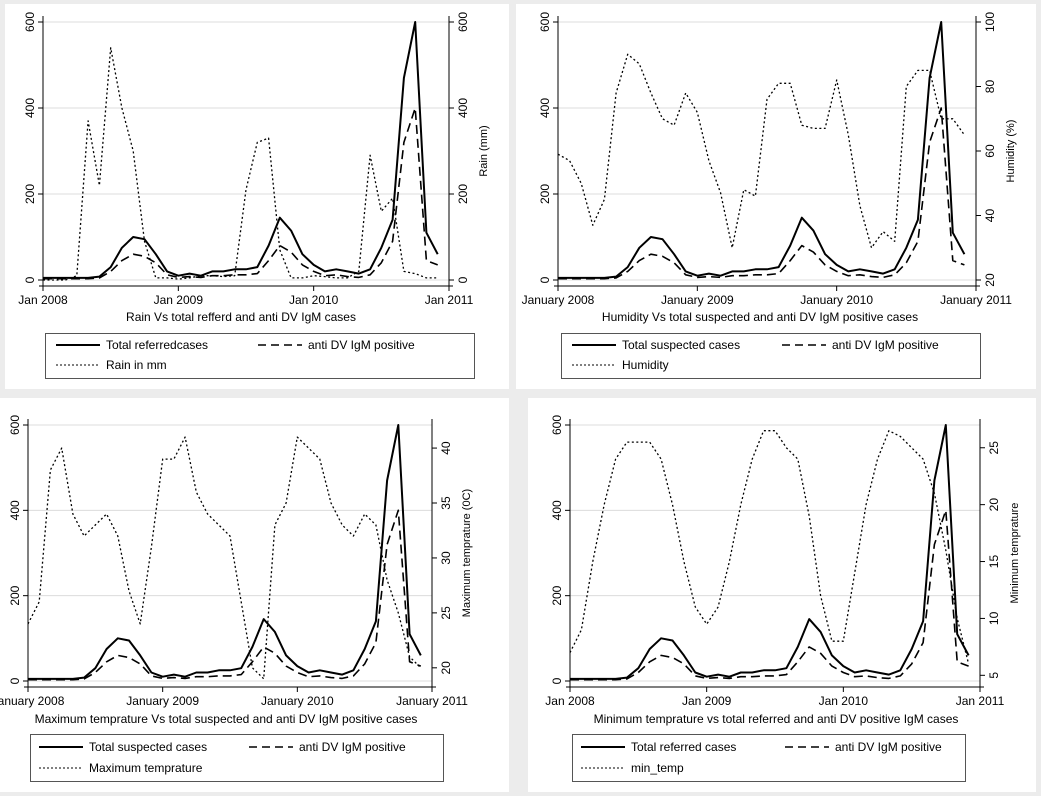 The width and height of the screenshot is (1041, 796). What do you see at coordinates (446, 668) in the screenshot?
I see `y-tick-label: 20` at bounding box center [446, 668].